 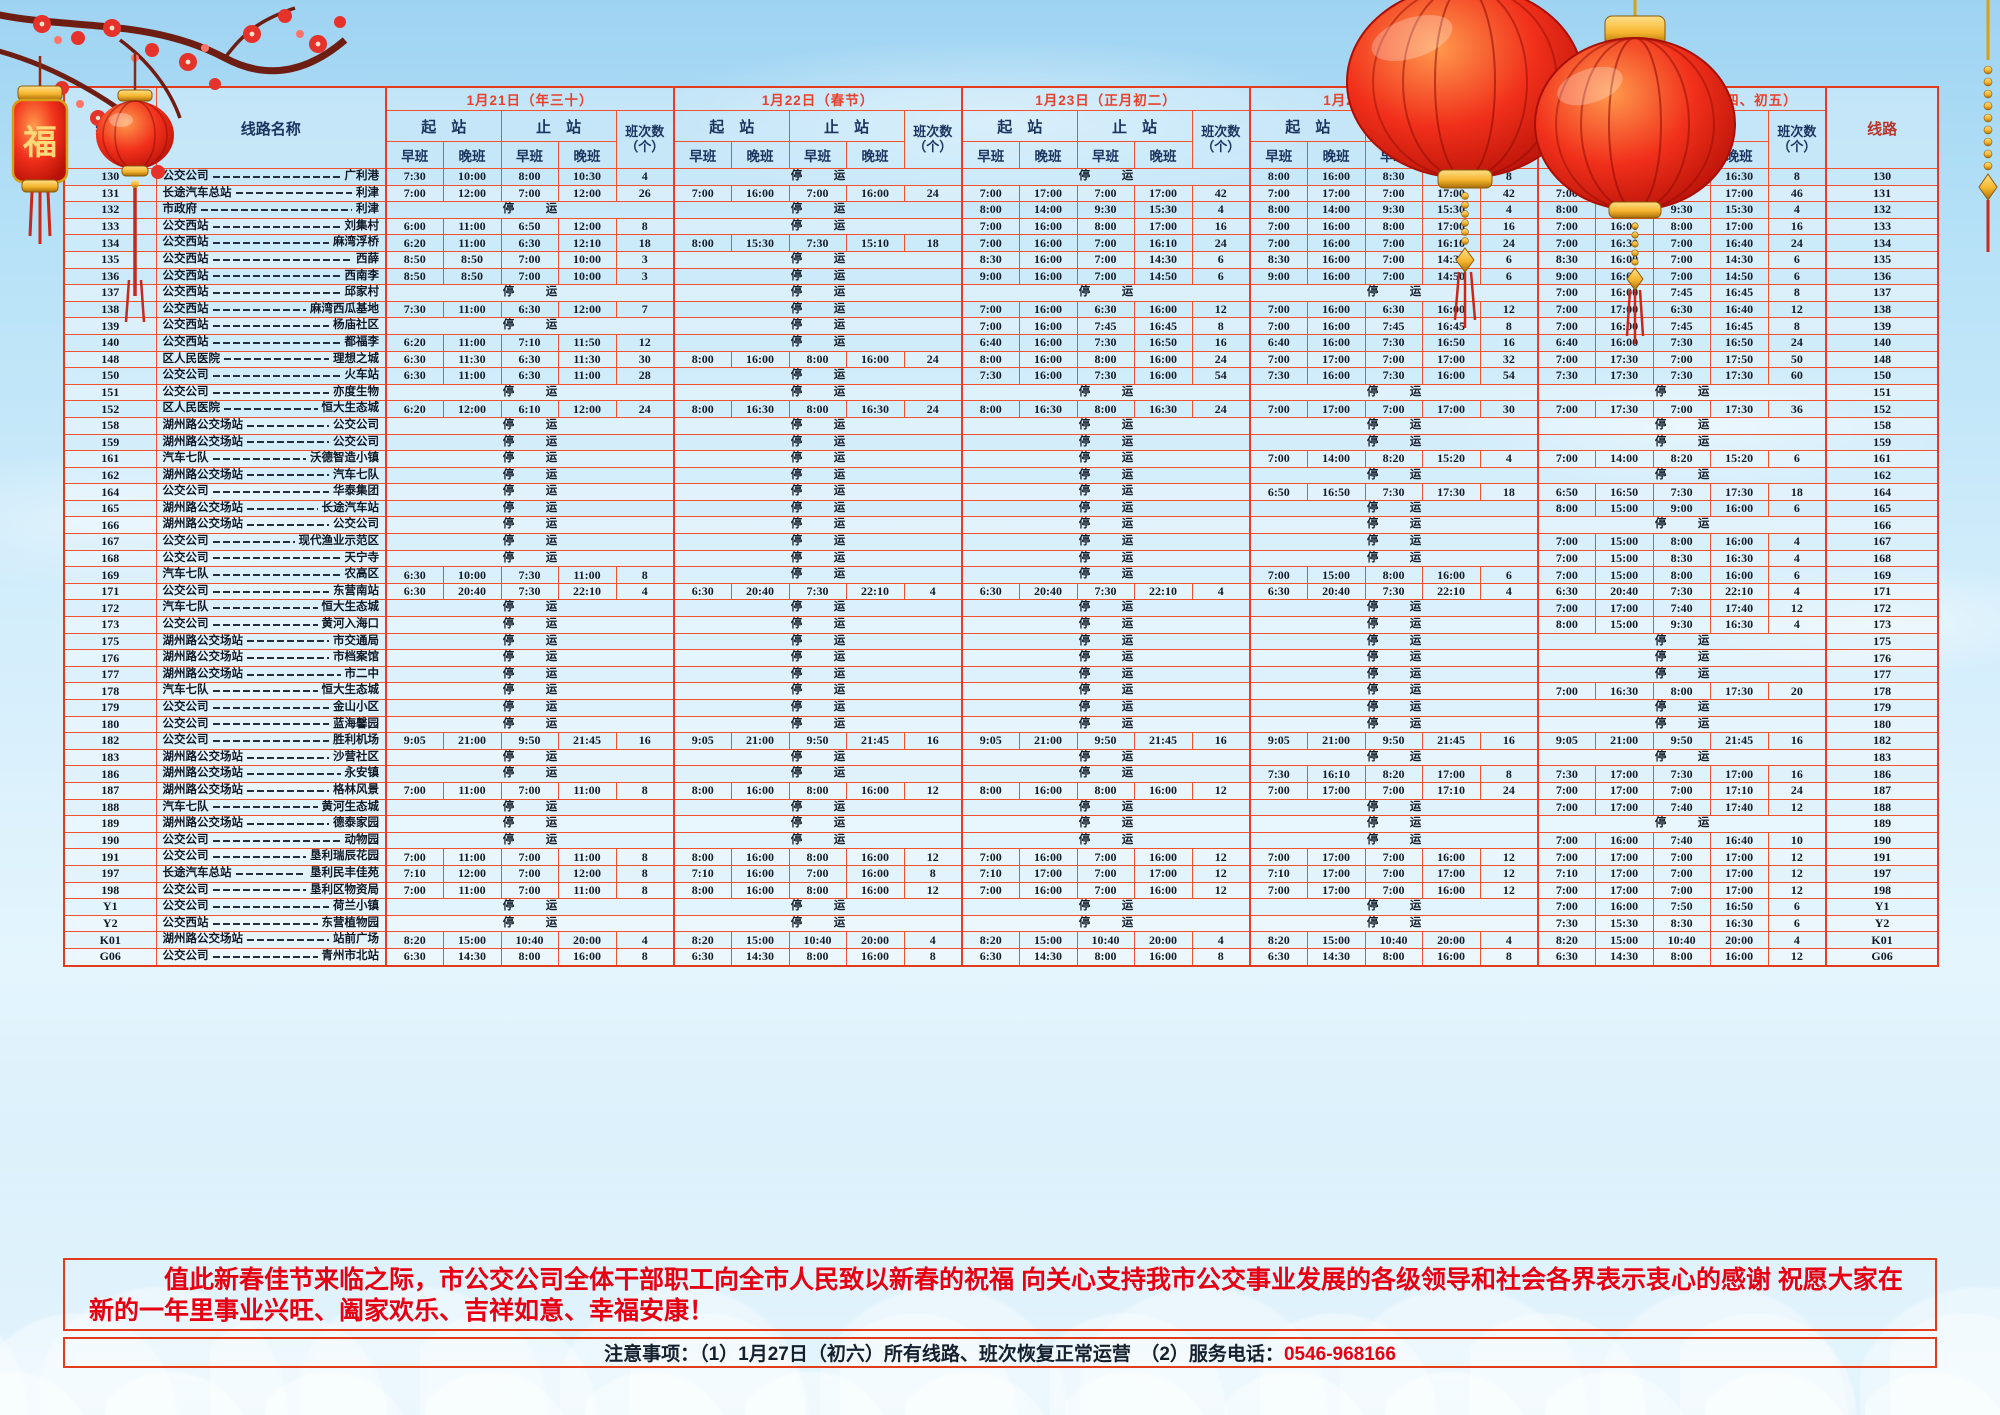 What do you see at coordinates (271, 442) in the screenshot?
I see `route-name-cell: 湖州路公交场站 公交公司` at bounding box center [271, 442].